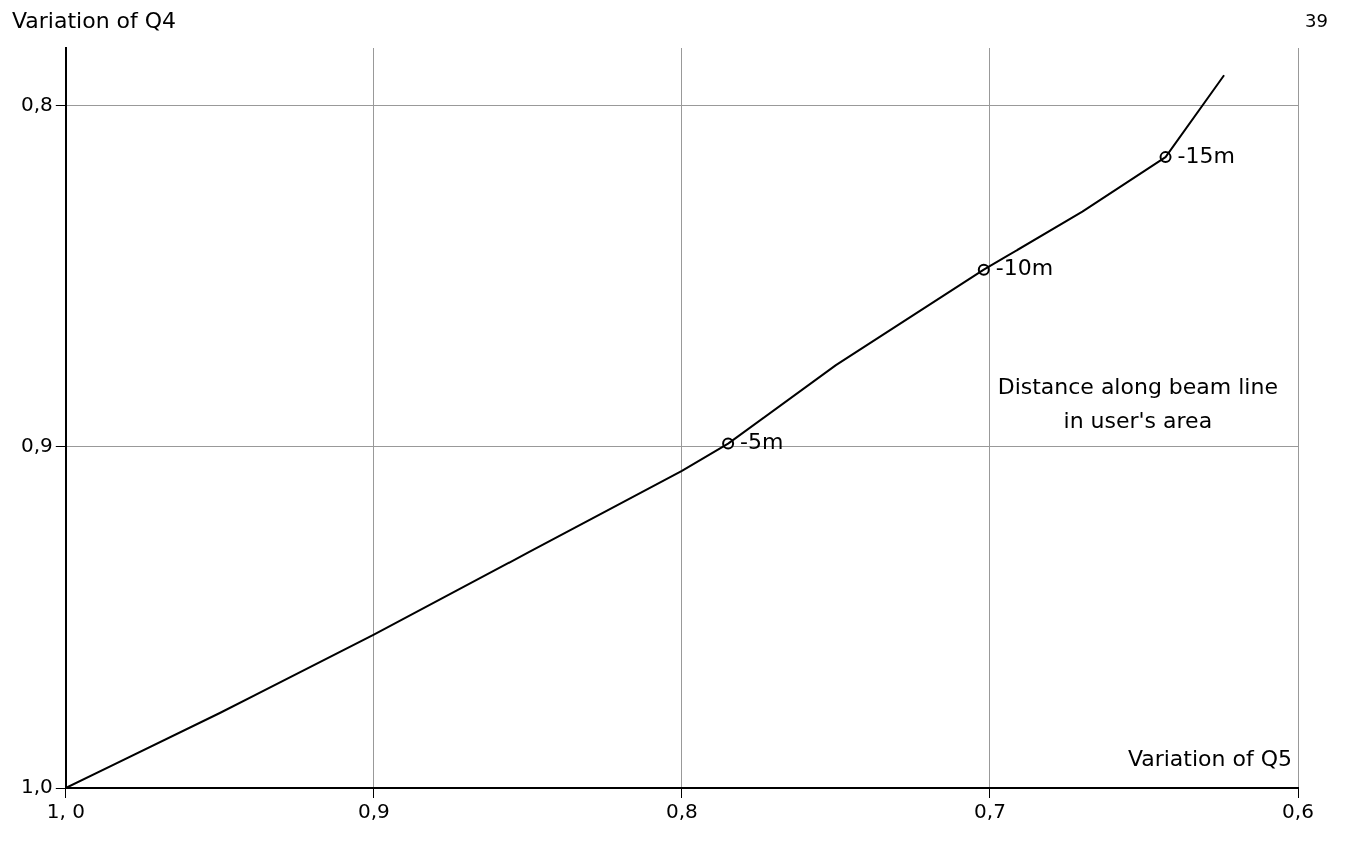 Image resolution: width=1360 pixels, height=852 pixels. Describe the element at coordinates (682, 811) in the screenshot. I see `x-tick-label: 0,8` at that location.